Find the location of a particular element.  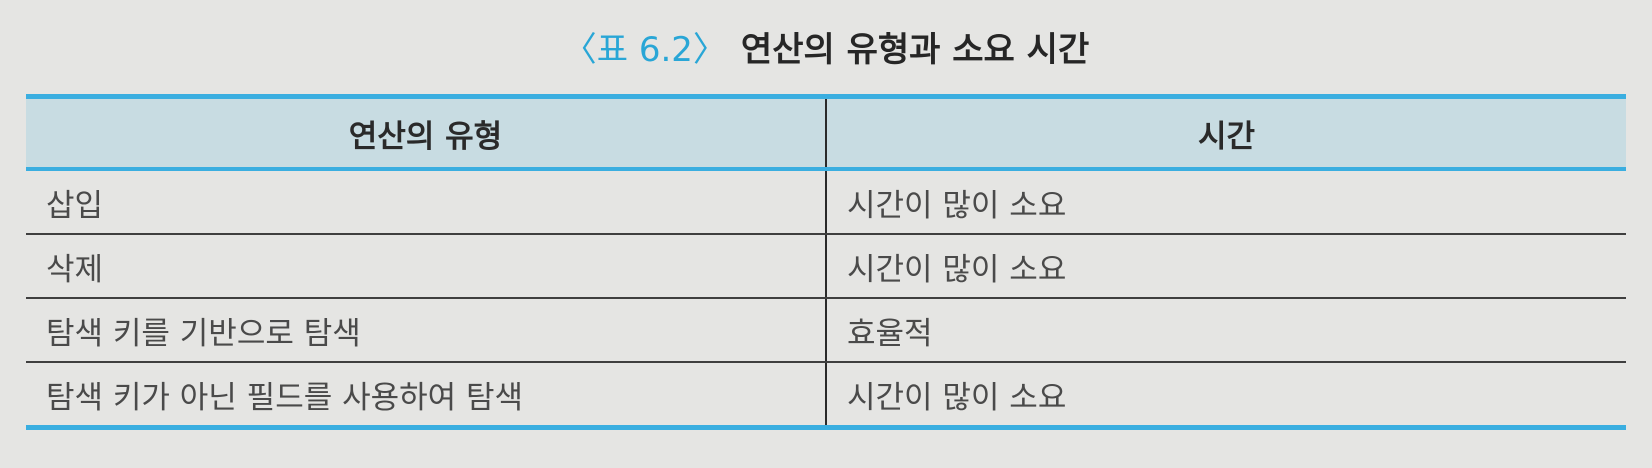

time-cell: 효율적 is located at coordinates (1226, 330).